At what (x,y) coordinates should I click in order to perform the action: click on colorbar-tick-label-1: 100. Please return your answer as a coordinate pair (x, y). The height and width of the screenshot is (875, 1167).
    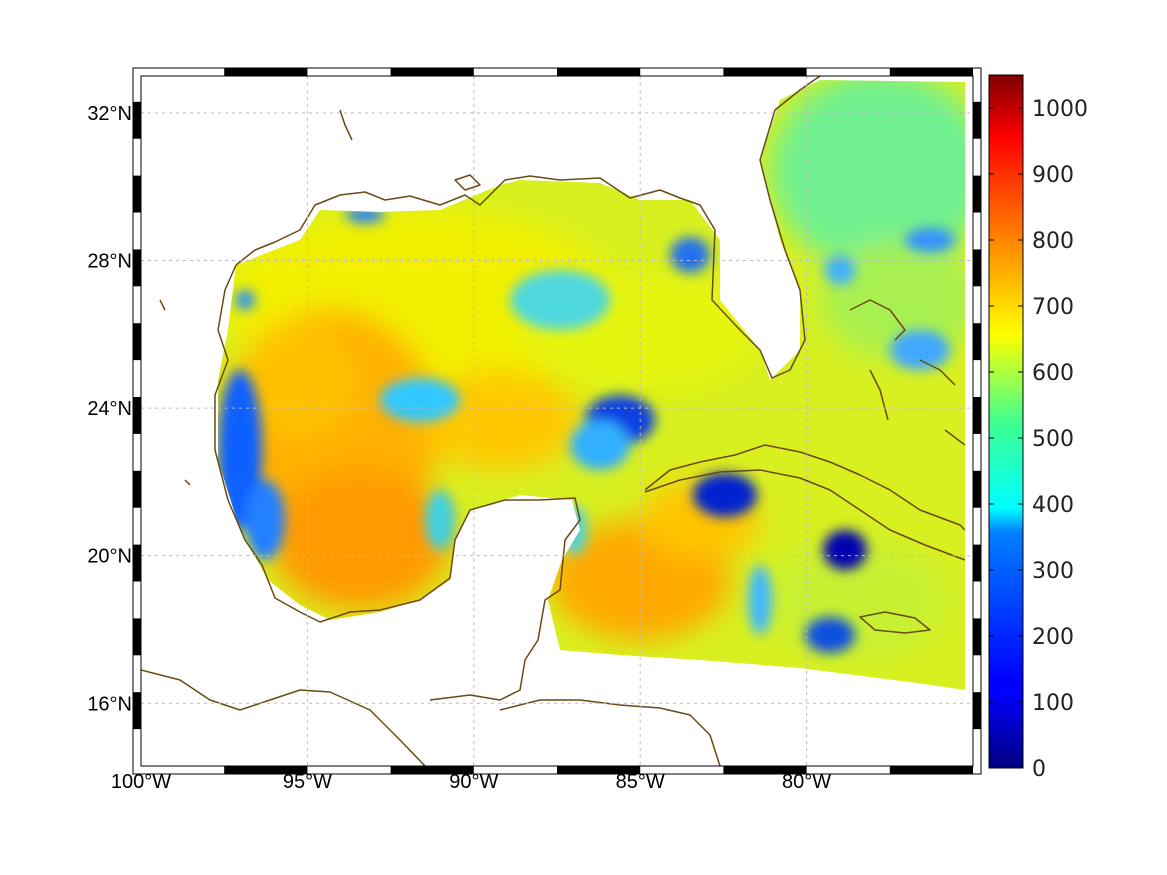
    Looking at the image, I should click on (1053, 703).